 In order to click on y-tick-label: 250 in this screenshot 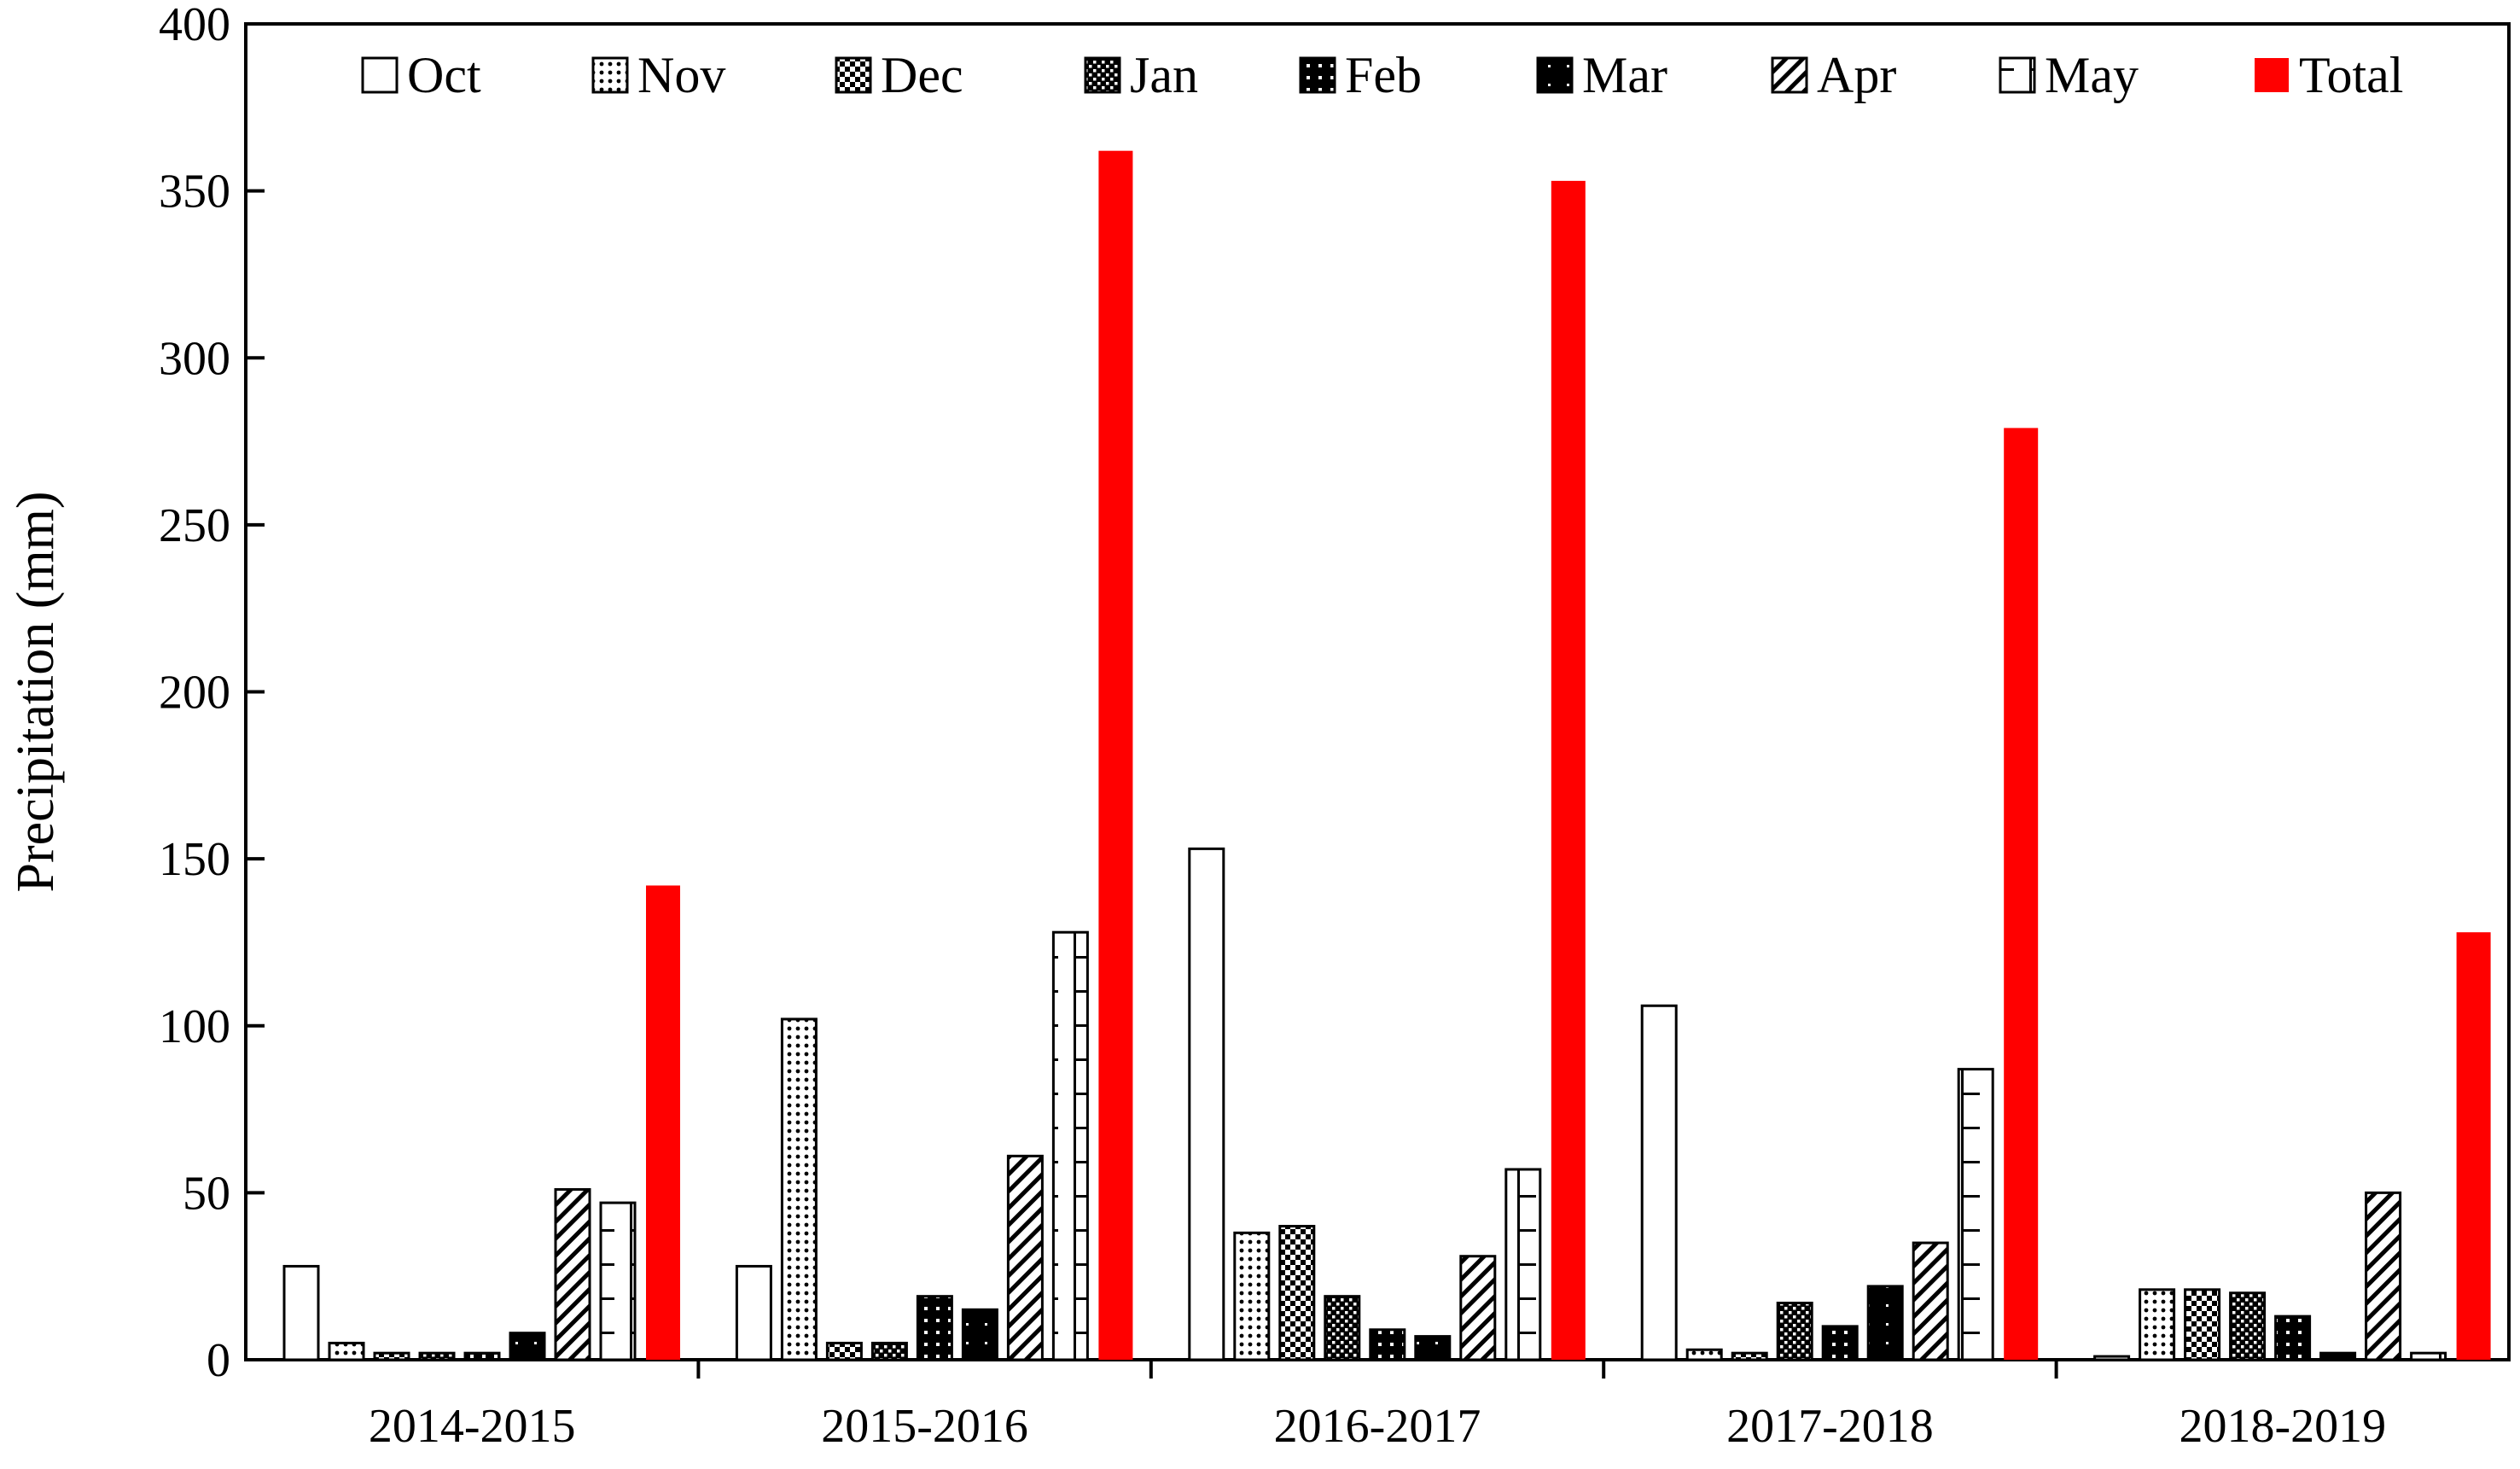, I will do `click(194, 525)`.